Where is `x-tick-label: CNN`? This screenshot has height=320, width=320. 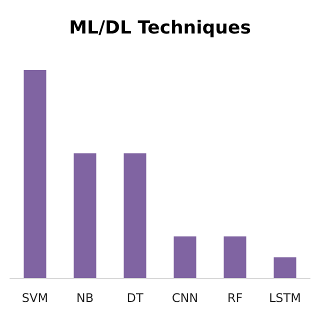
x-tick-label: CNN is located at coordinates (185, 298).